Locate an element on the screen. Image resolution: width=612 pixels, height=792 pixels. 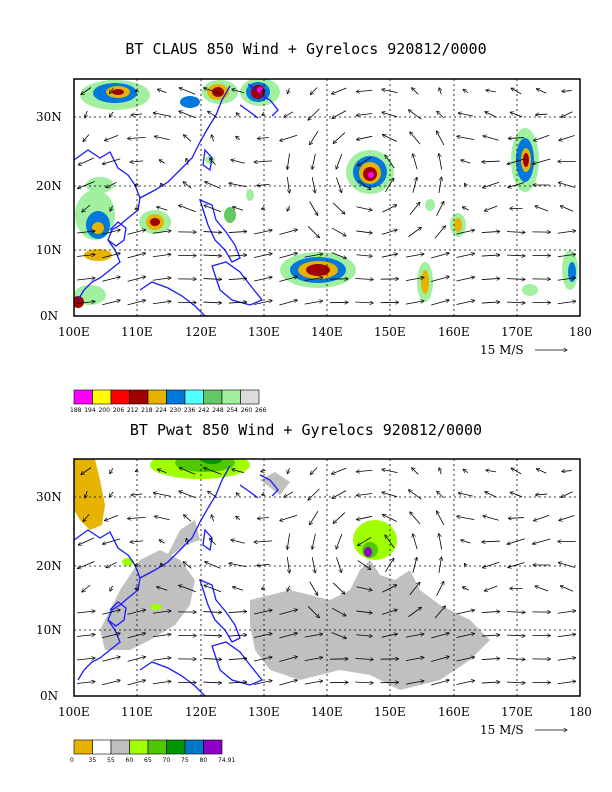
colorbar-label: 188 is located at coordinates (76, 410).